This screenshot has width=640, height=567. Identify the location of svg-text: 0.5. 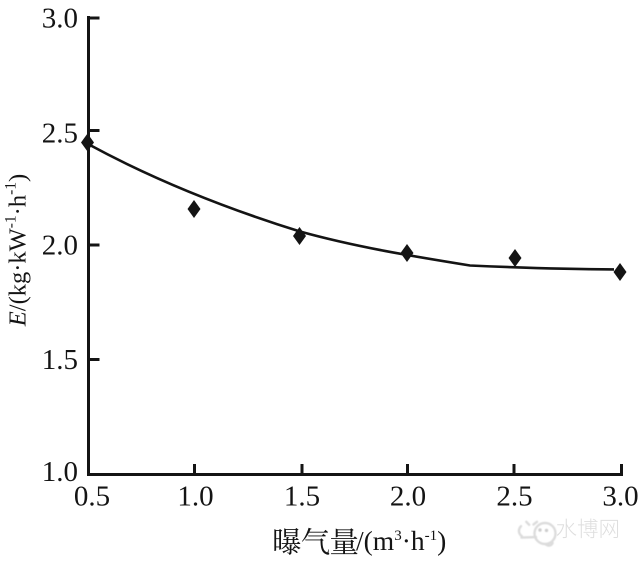
(92, 497).